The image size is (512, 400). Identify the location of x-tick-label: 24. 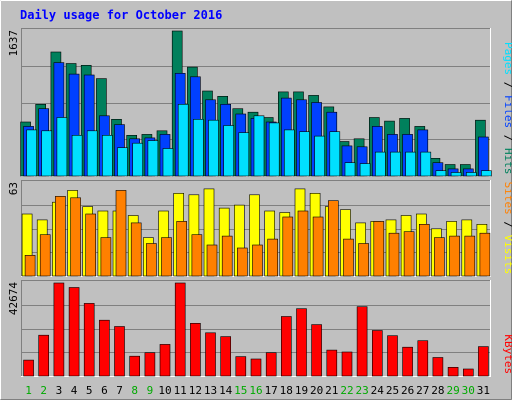
(378, 390).